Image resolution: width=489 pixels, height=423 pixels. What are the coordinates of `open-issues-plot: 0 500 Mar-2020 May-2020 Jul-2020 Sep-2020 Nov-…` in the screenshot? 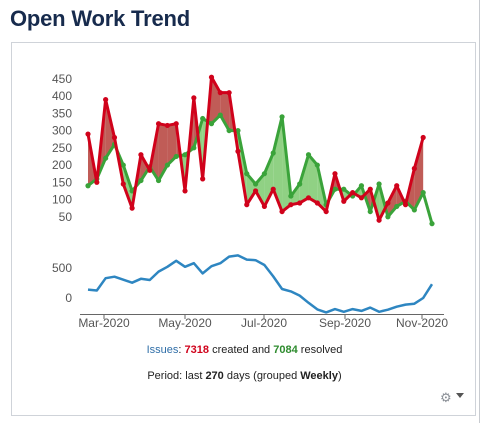 It's located at (250, 292).